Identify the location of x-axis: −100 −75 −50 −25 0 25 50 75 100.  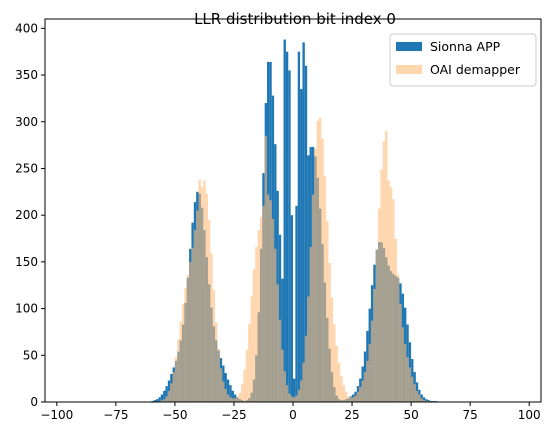
(290, 412).